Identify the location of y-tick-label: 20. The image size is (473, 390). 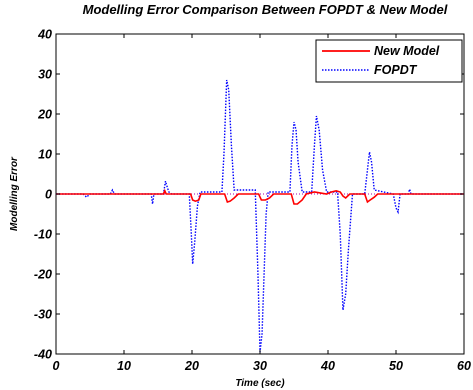
(44, 115).